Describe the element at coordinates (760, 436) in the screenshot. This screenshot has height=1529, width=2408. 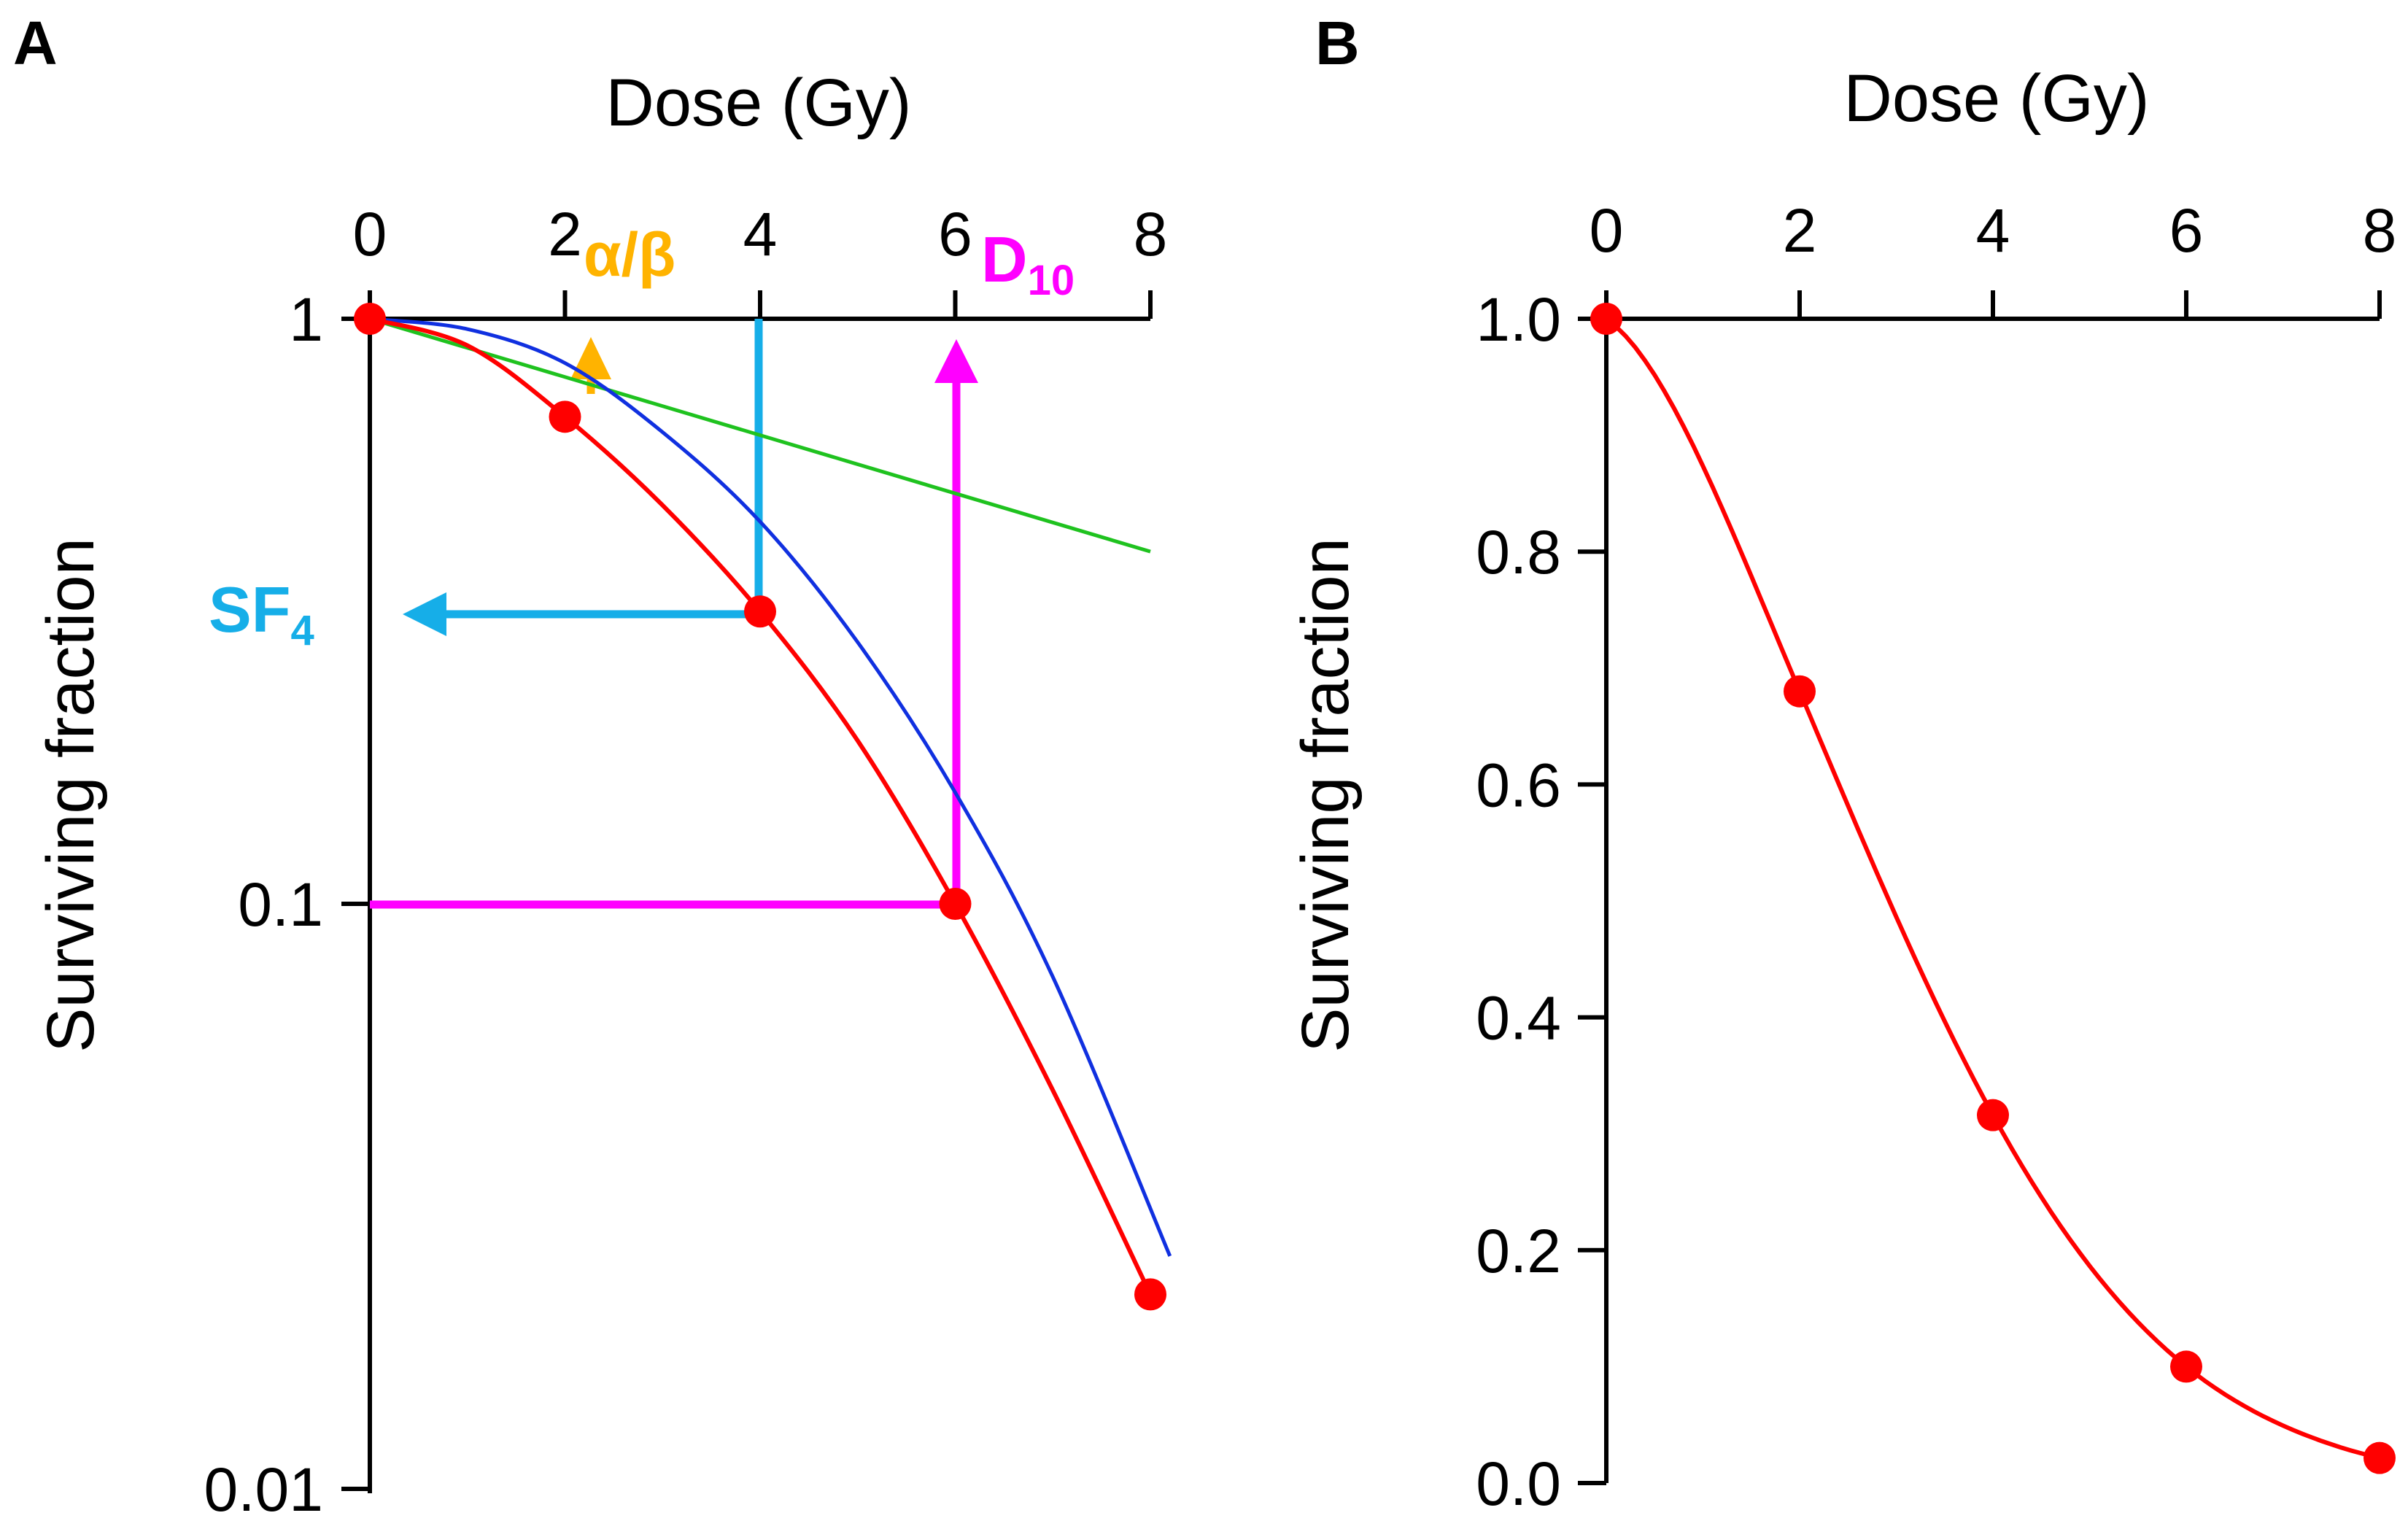
I see `panel-a-linear-component-line` at that location.